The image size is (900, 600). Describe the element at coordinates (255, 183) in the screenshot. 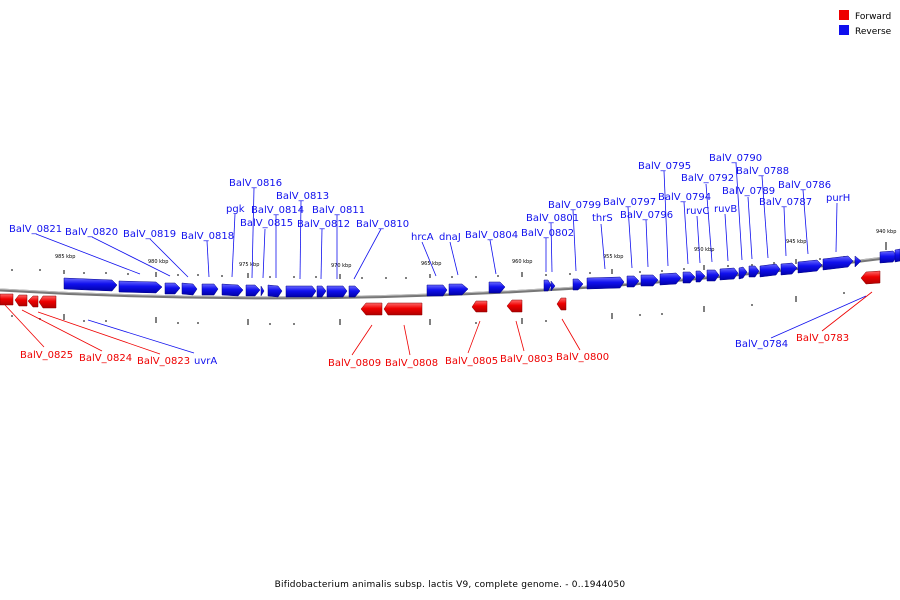

I see `label-balv0816: BalV_0816` at that location.